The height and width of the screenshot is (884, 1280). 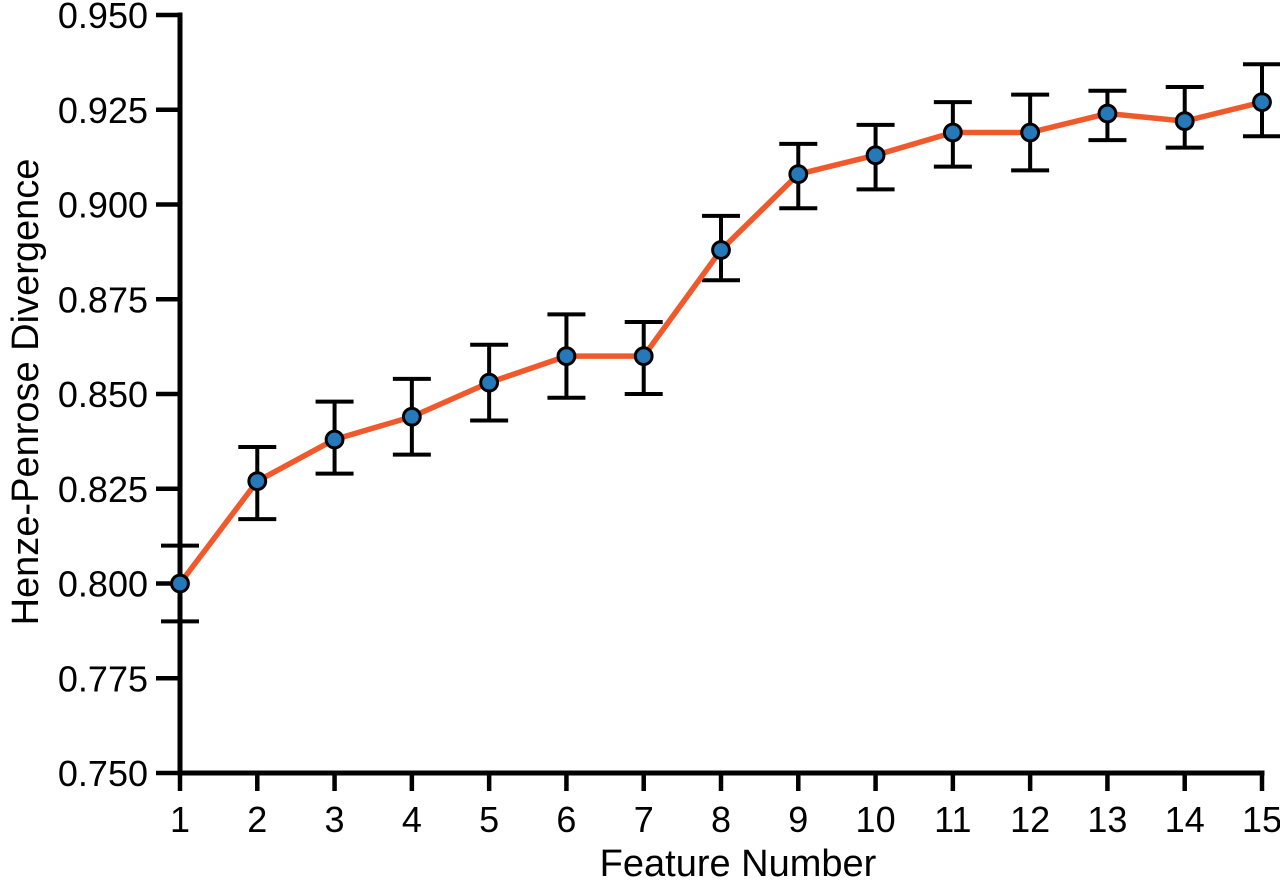 I want to click on y-tick-label: 0.825, so click(x=103, y=489).